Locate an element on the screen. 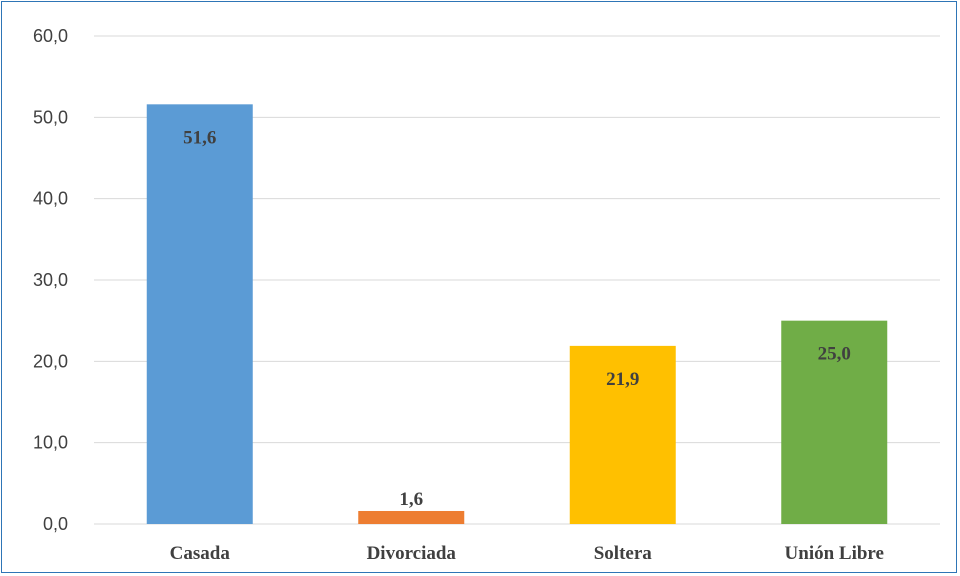 Image resolution: width=960 pixels, height=576 pixels. y-tick-label: 0,0 is located at coordinates (55, 524).